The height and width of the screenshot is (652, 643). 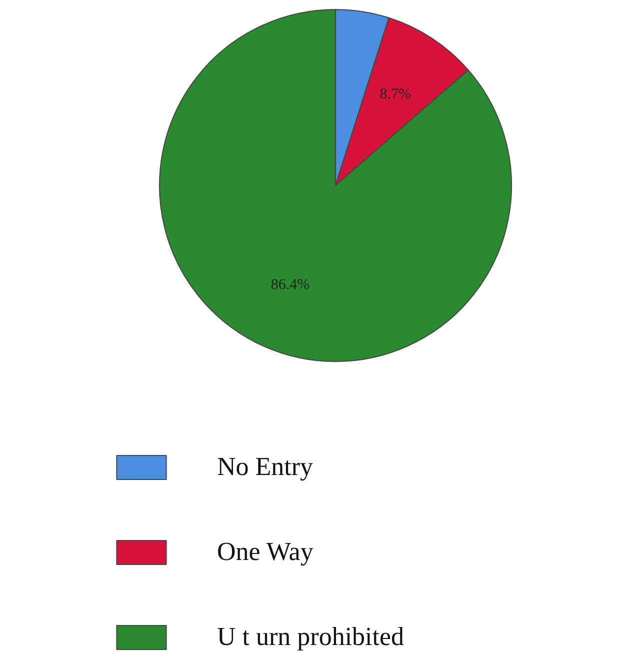 What do you see at coordinates (396, 94) in the screenshot?
I see `data-label: 8.7%` at bounding box center [396, 94].